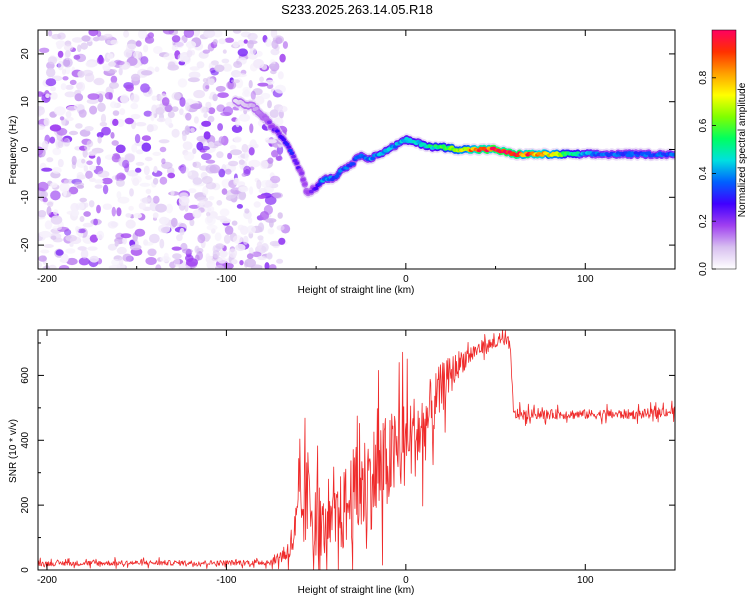 Image resolution: width=750 pixels, height=600 pixels. Describe the element at coordinates (47, 580) in the screenshot. I see `x-tick-label: -200` at that location.